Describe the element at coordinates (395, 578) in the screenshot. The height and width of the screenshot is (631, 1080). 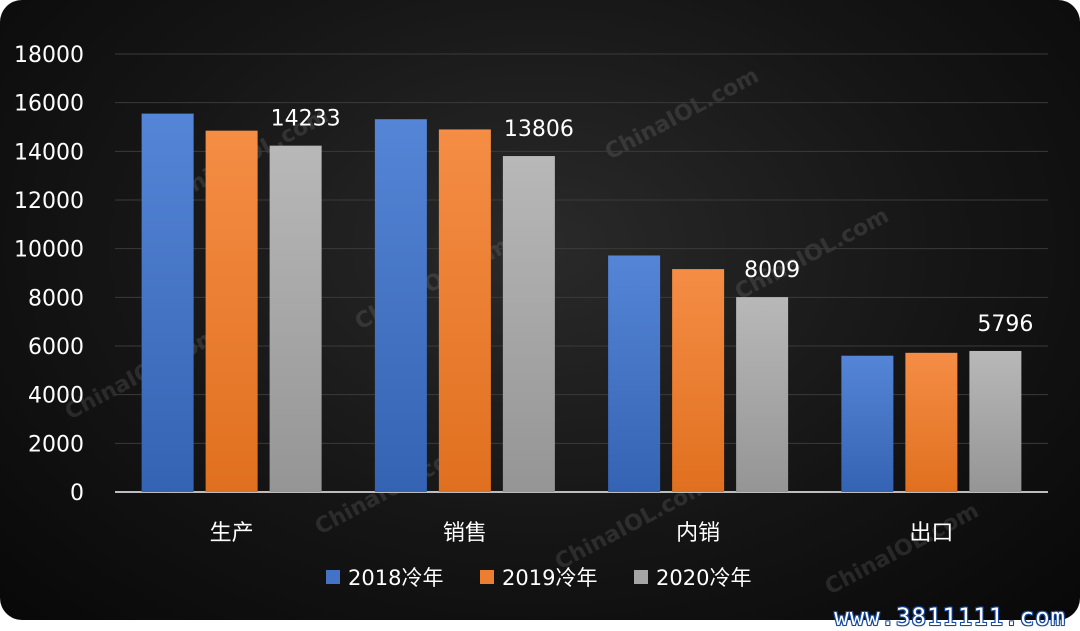
I see `legend-label: 2018冷年` at that location.